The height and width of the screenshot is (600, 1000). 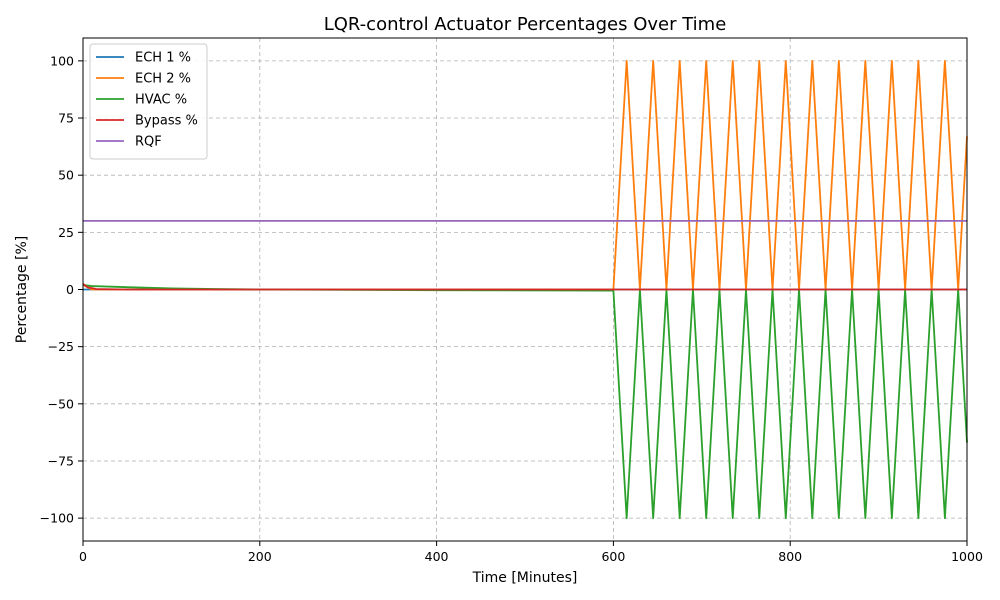 I want to click on legend: ECH 1 % ECH 2 % HVAC % Bypass % RQF, so click(x=148, y=101).